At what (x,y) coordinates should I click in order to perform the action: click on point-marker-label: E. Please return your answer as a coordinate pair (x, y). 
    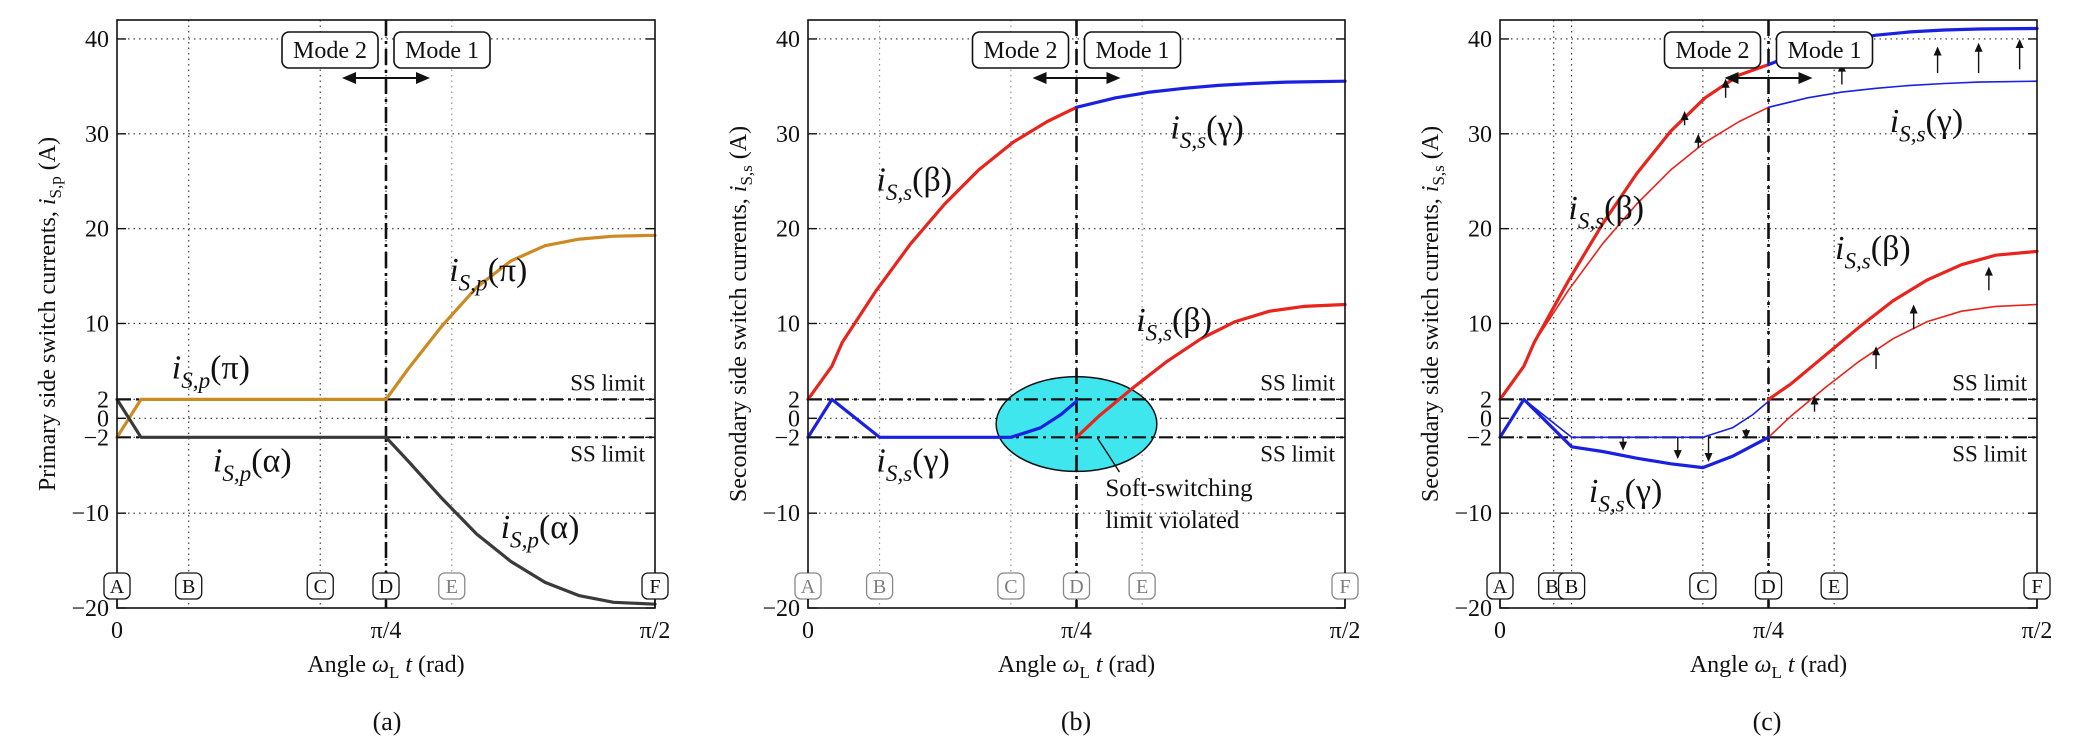
    Looking at the image, I should click on (452, 587).